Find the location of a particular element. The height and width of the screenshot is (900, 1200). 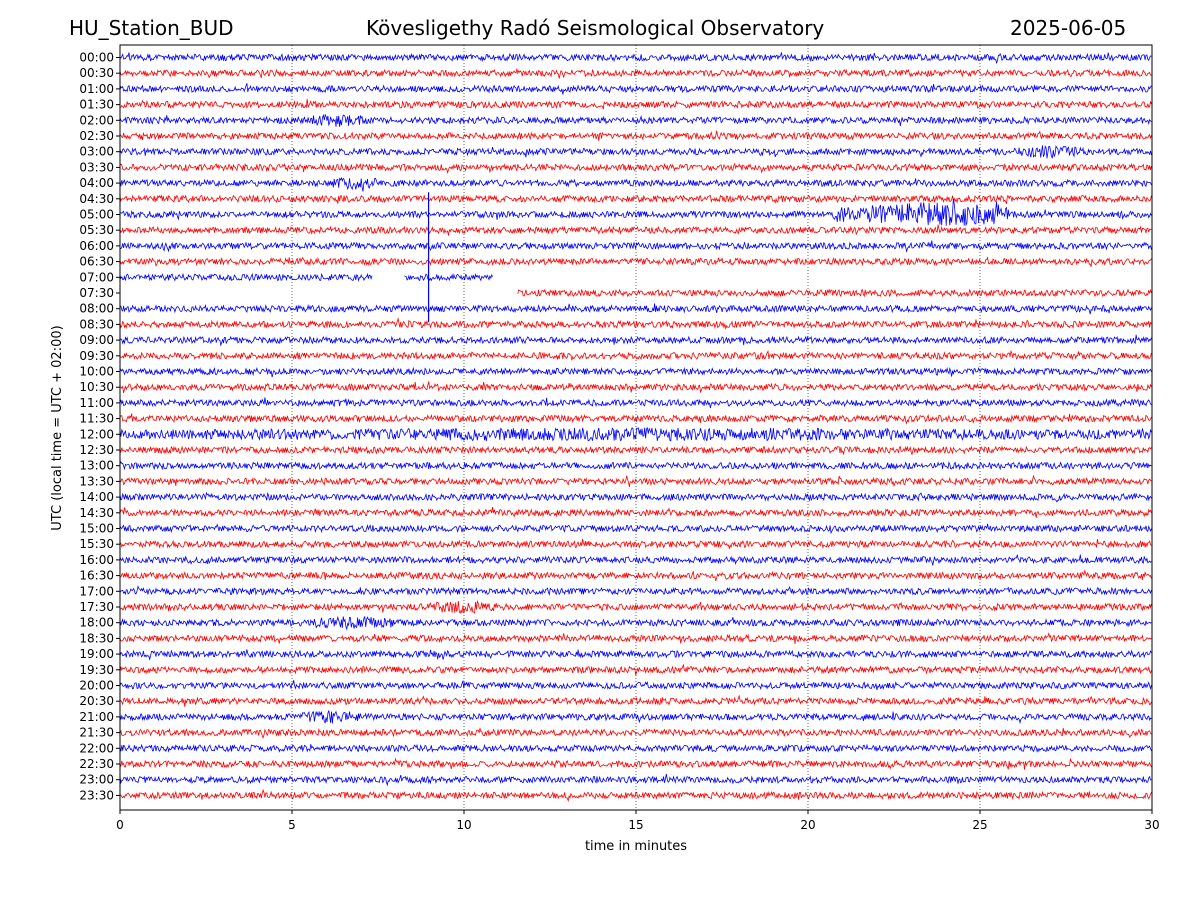

y-tick-label: 02:00 is located at coordinates (96, 120).